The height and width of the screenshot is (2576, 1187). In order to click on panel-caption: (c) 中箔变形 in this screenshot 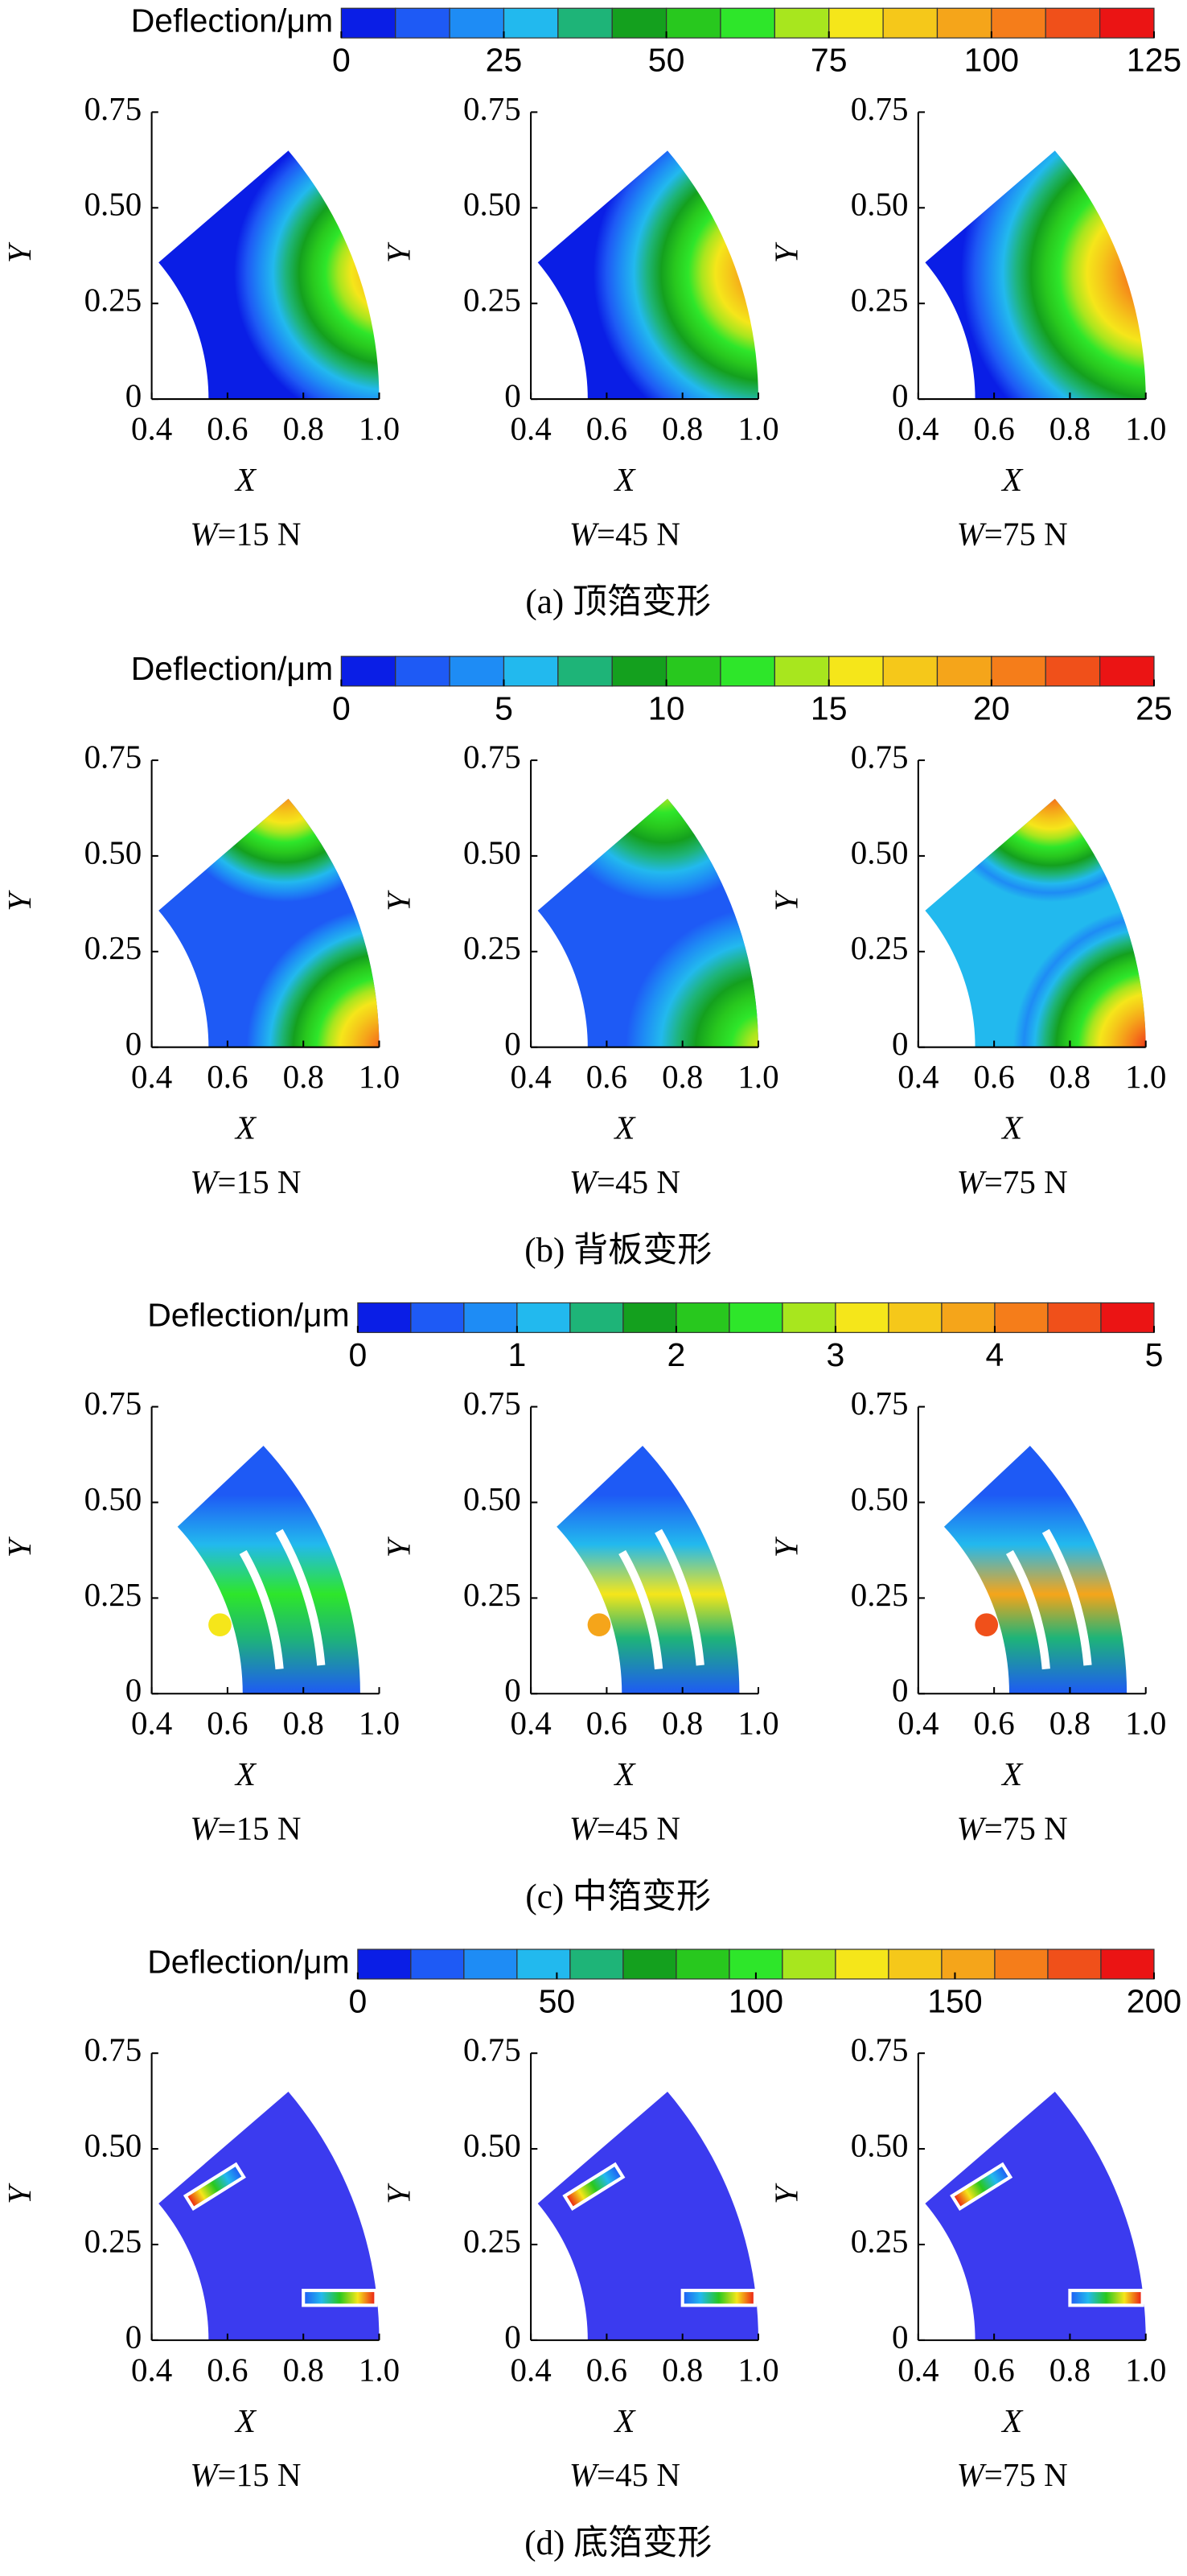, I will do `click(618, 1896)`.